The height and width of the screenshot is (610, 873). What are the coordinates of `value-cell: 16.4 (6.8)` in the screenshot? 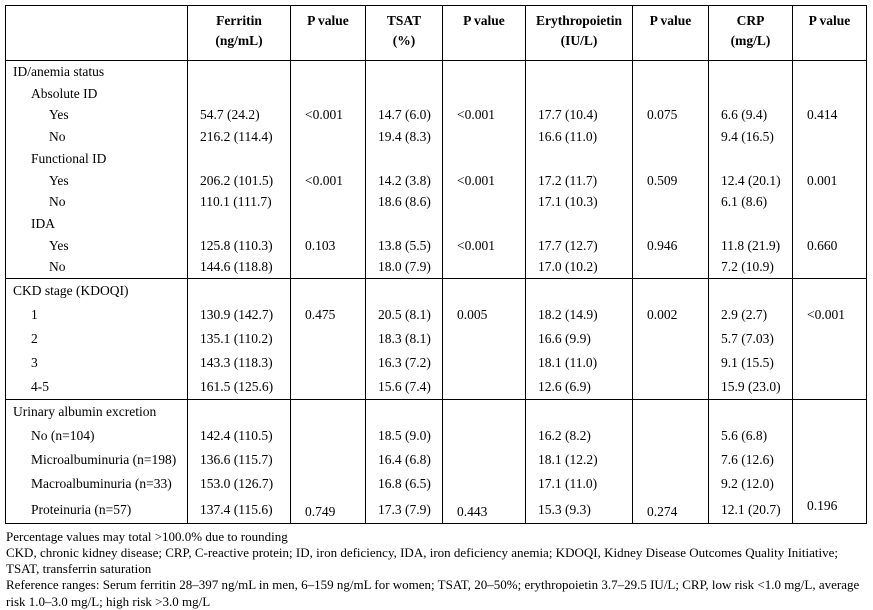 It's located at (404, 459).